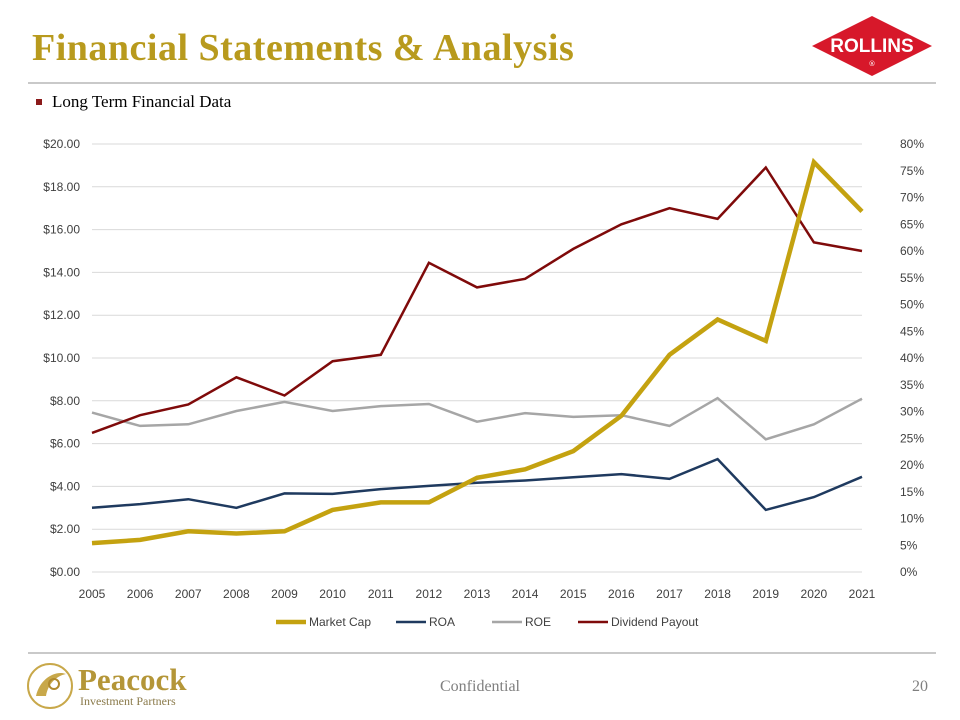  Describe the element at coordinates (61, 315) in the screenshot. I see `y-left-tick-label: $12.00` at that location.